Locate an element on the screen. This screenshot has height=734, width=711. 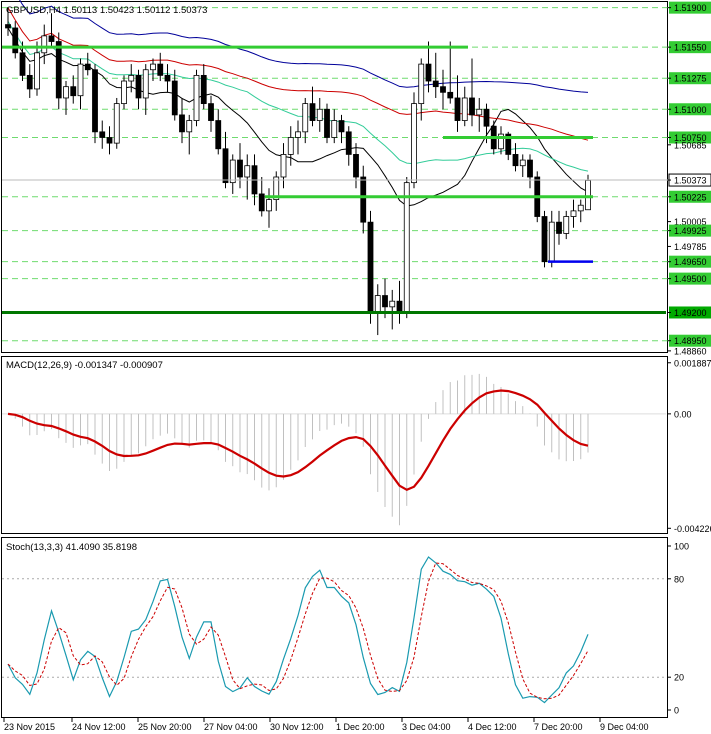
price-axis-label: 1.49925 is located at coordinates (690, 231).